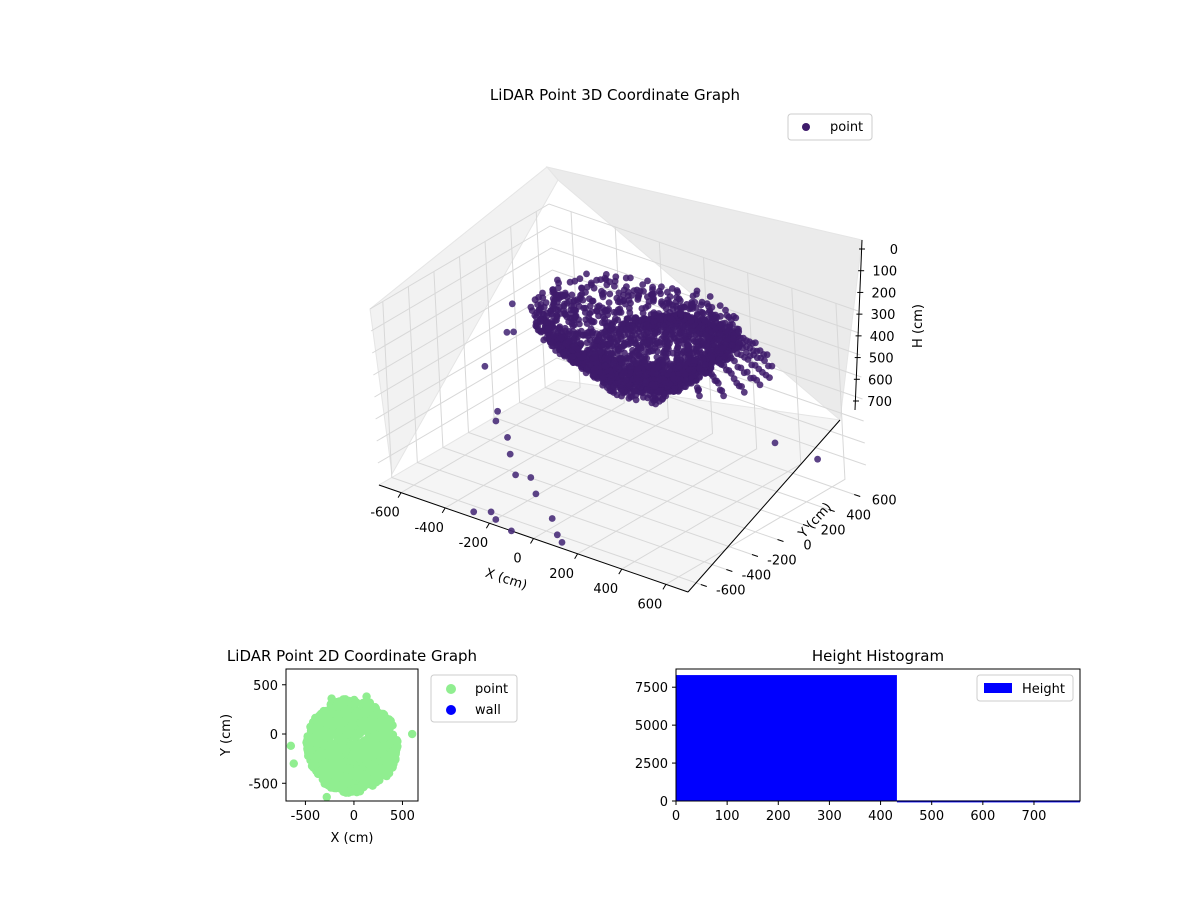 Image resolution: width=1200 pixels, height=900 pixels. Describe the element at coordinates (764, 506) in the screenshot. I see `y-axis-line` at that location.